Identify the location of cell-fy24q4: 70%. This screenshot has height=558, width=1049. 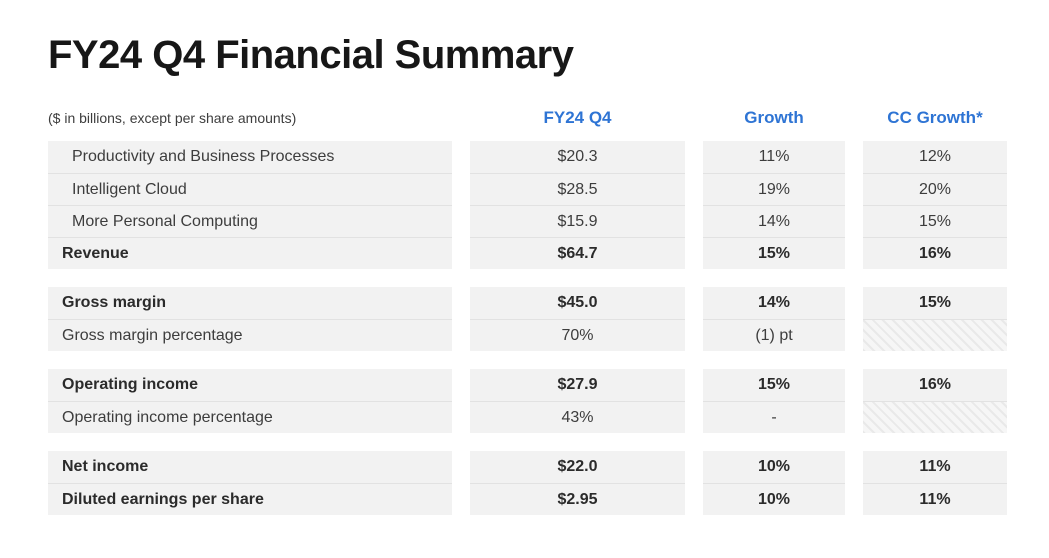
(577, 335).